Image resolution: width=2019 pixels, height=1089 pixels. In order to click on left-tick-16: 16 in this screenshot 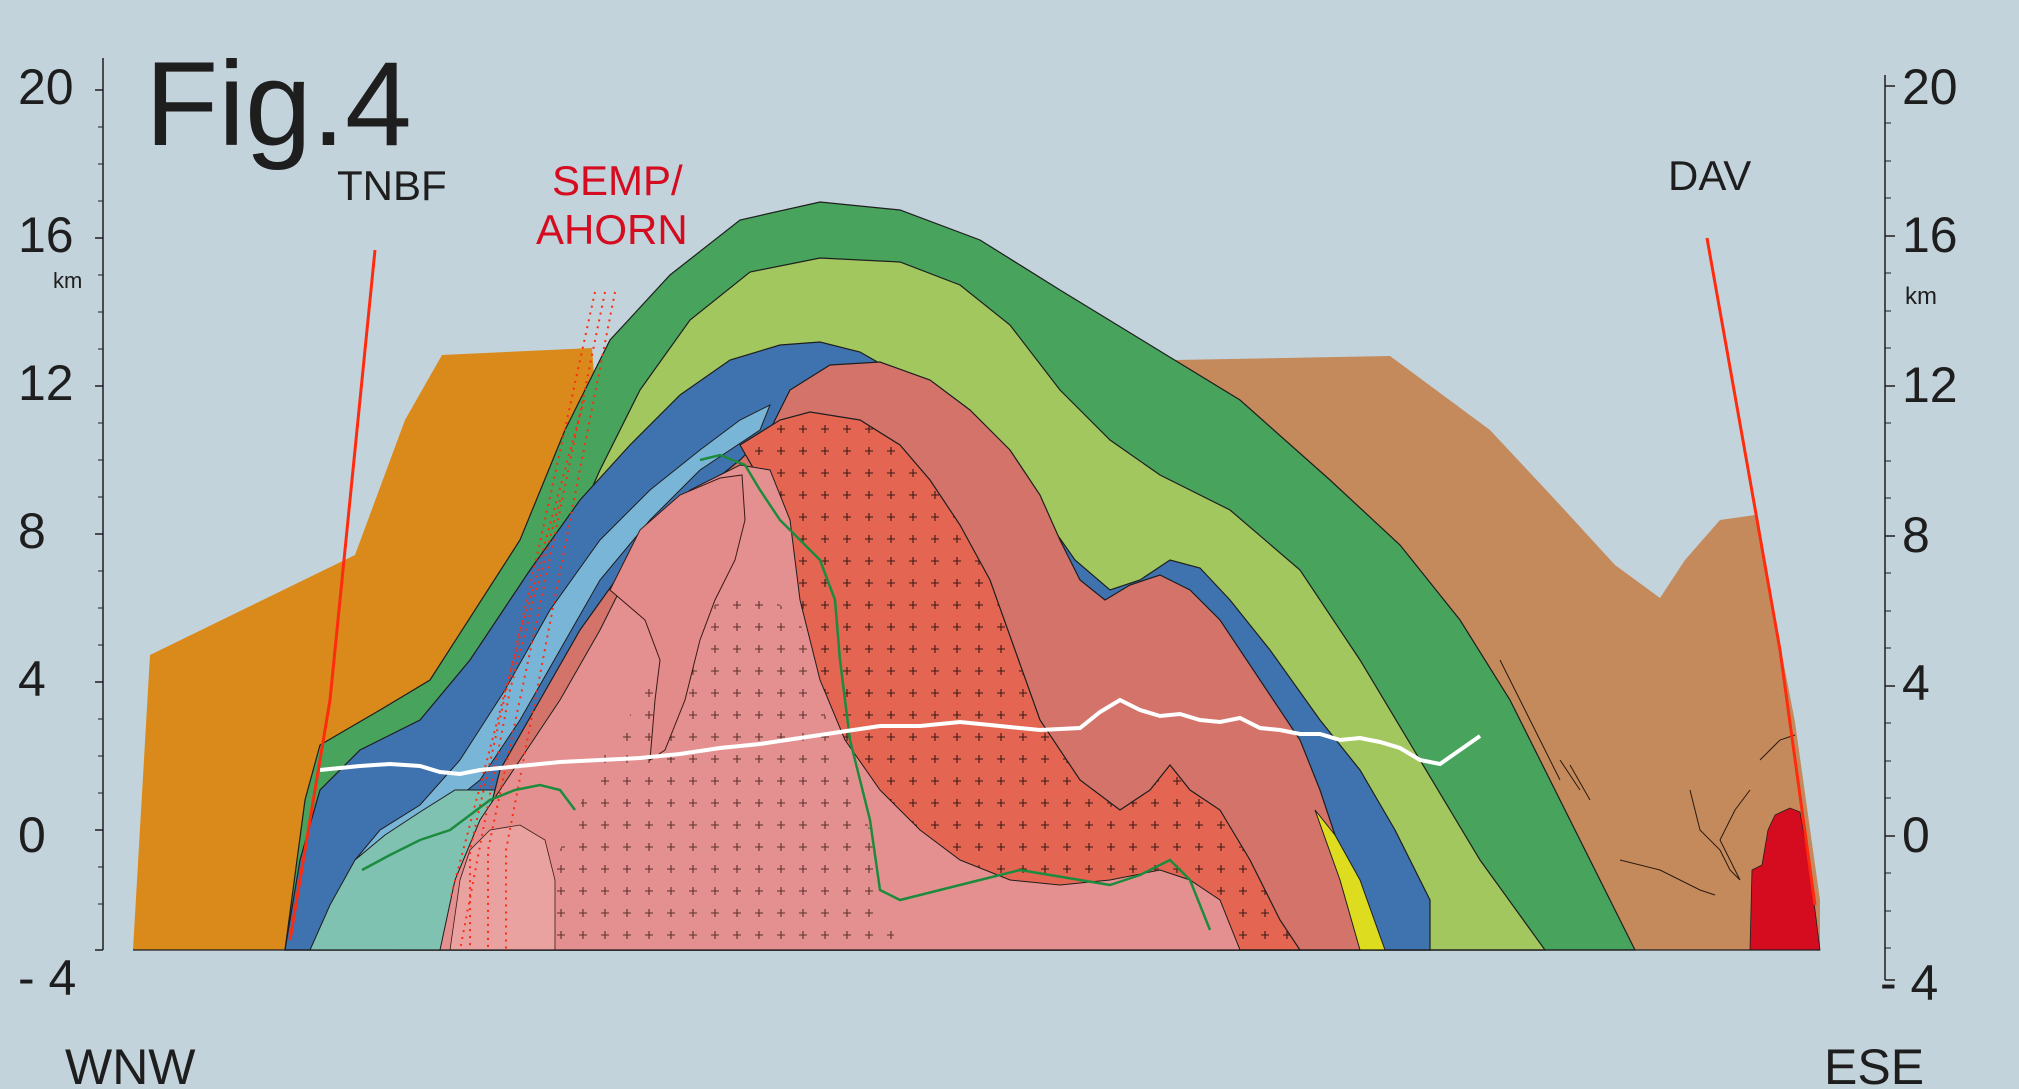, I will do `click(46, 235)`.